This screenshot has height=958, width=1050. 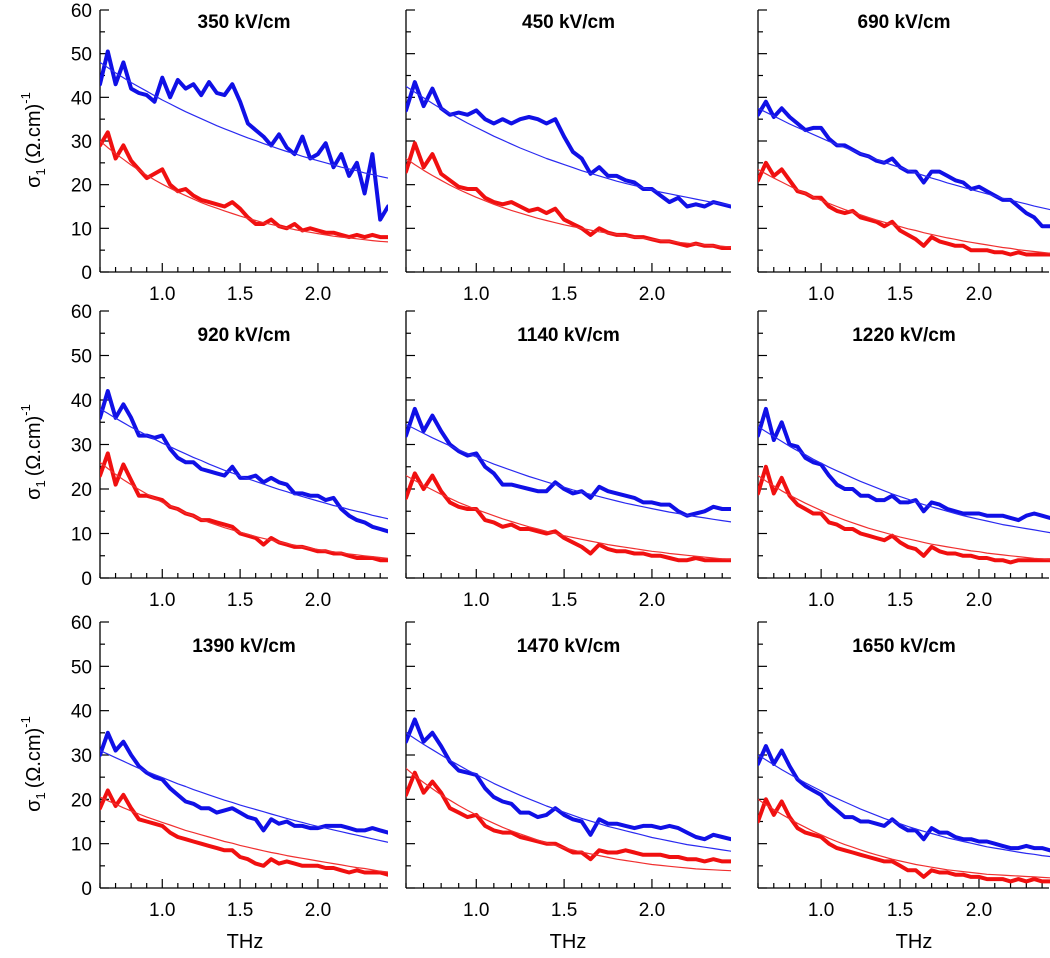 I want to click on x-axis-title-col-1: THz, so click(x=245, y=942).